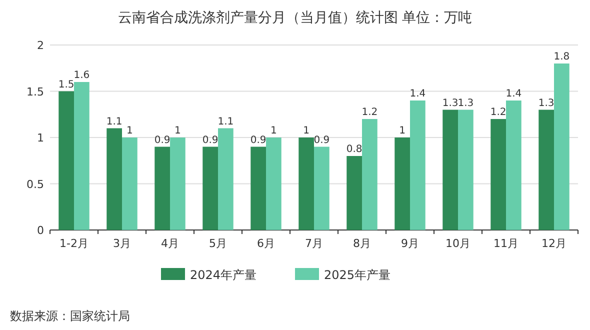 Image resolution: width=590 pixels, height=330 pixels. I want to click on y-tick-label: 2, so click(40, 45).